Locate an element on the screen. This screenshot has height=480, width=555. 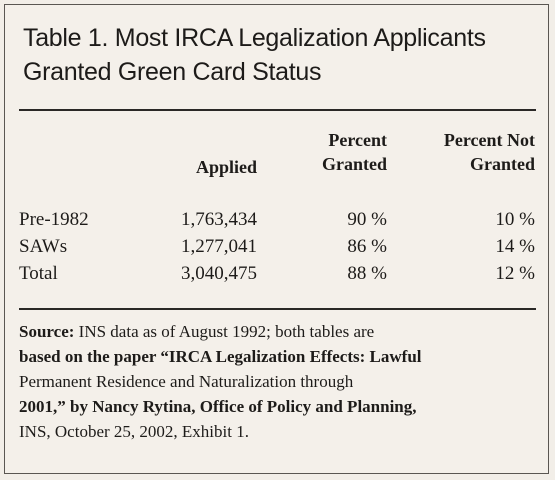
row-percent-granted: 86 % is located at coordinates (367, 246).